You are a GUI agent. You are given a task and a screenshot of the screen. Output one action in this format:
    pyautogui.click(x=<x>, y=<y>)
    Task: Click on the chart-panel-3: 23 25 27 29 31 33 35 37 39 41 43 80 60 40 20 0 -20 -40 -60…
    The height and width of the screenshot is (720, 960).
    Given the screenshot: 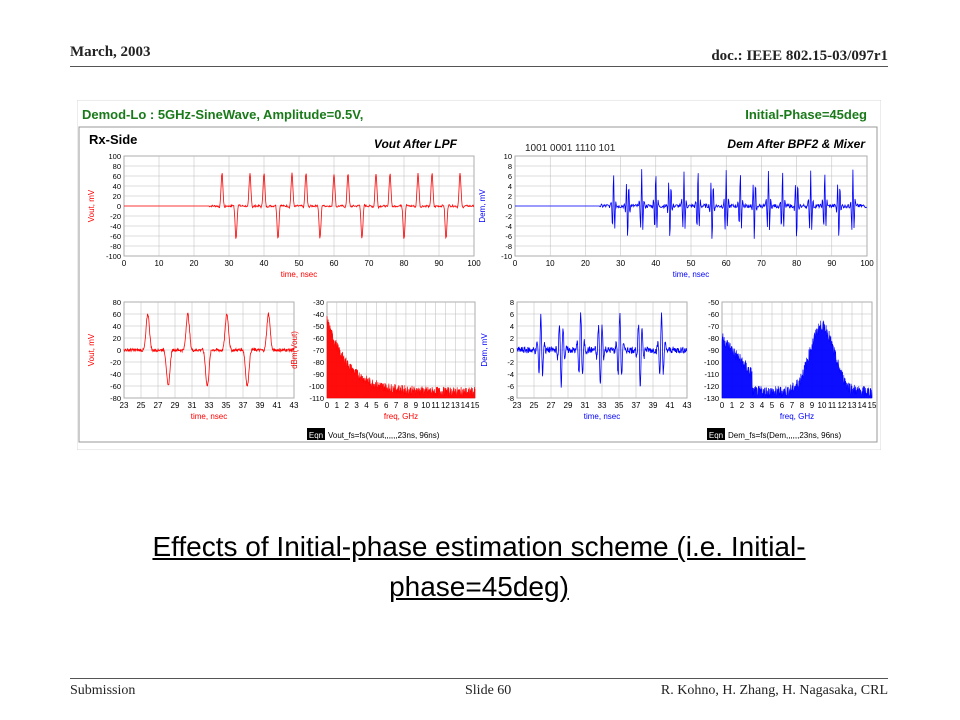 What is the action you would take?
    pyautogui.click(x=193, y=359)
    